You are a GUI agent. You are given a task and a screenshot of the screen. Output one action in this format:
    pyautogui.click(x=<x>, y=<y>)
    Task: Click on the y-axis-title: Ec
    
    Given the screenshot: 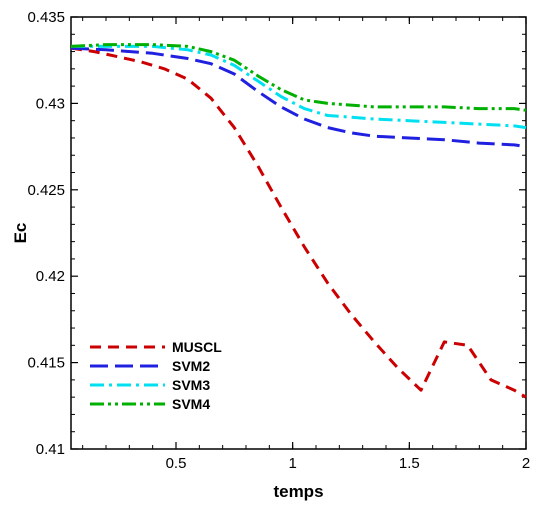 What is the action you would take?
    pyautogui.click(x=20, y=233)
    